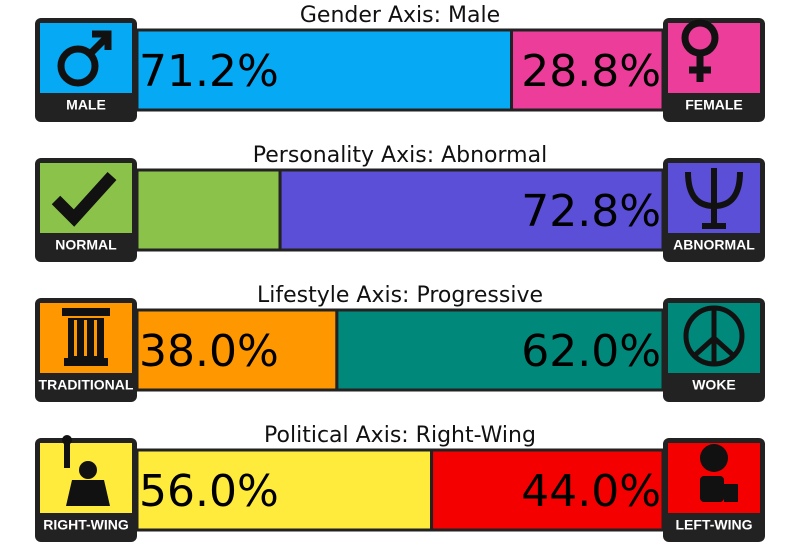 This screenshot has width=800, height=560. What do you see at coordinates (591, 491) in the screenshot?
I see `value-right: 44.0%` at bounding box center [591, 491].